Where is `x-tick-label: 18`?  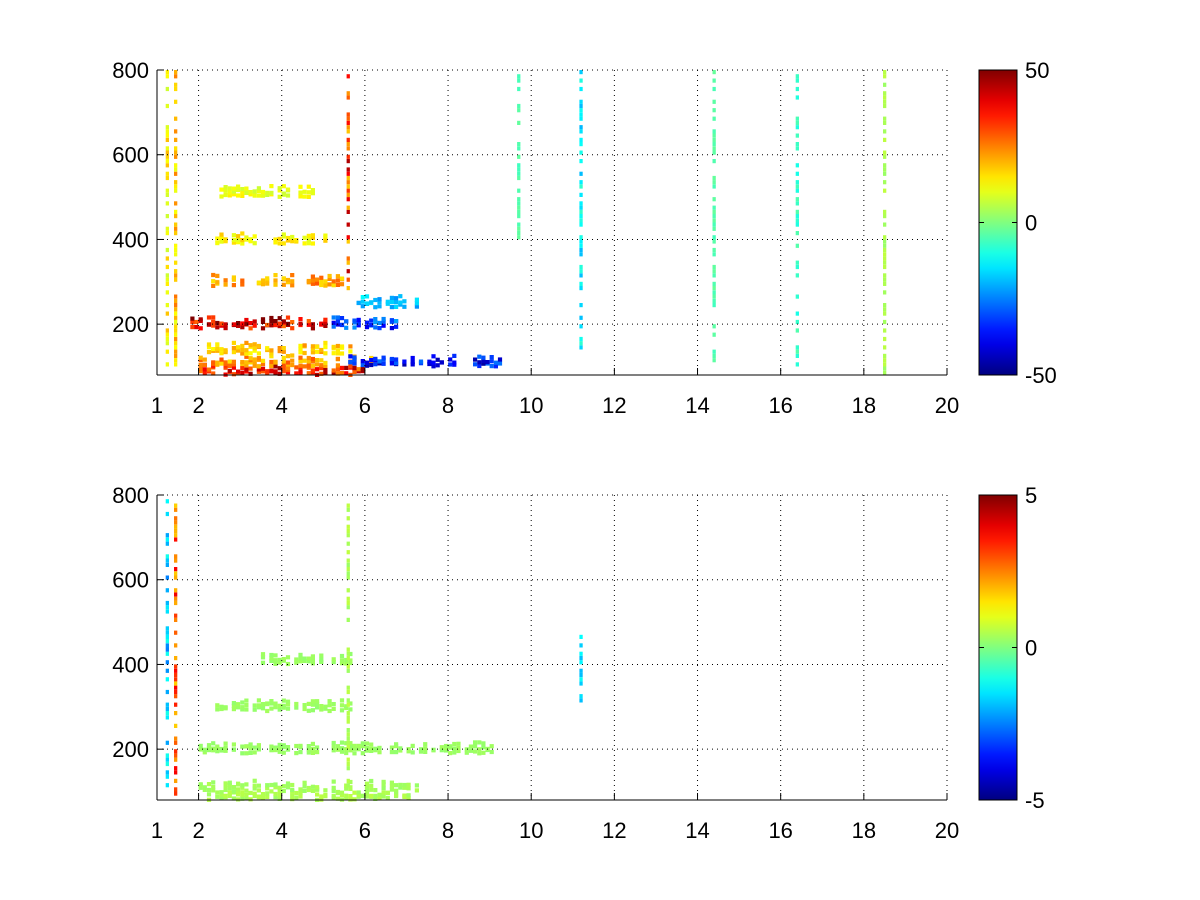
x-tick-label: 18 is located at coordinates (864, 405).